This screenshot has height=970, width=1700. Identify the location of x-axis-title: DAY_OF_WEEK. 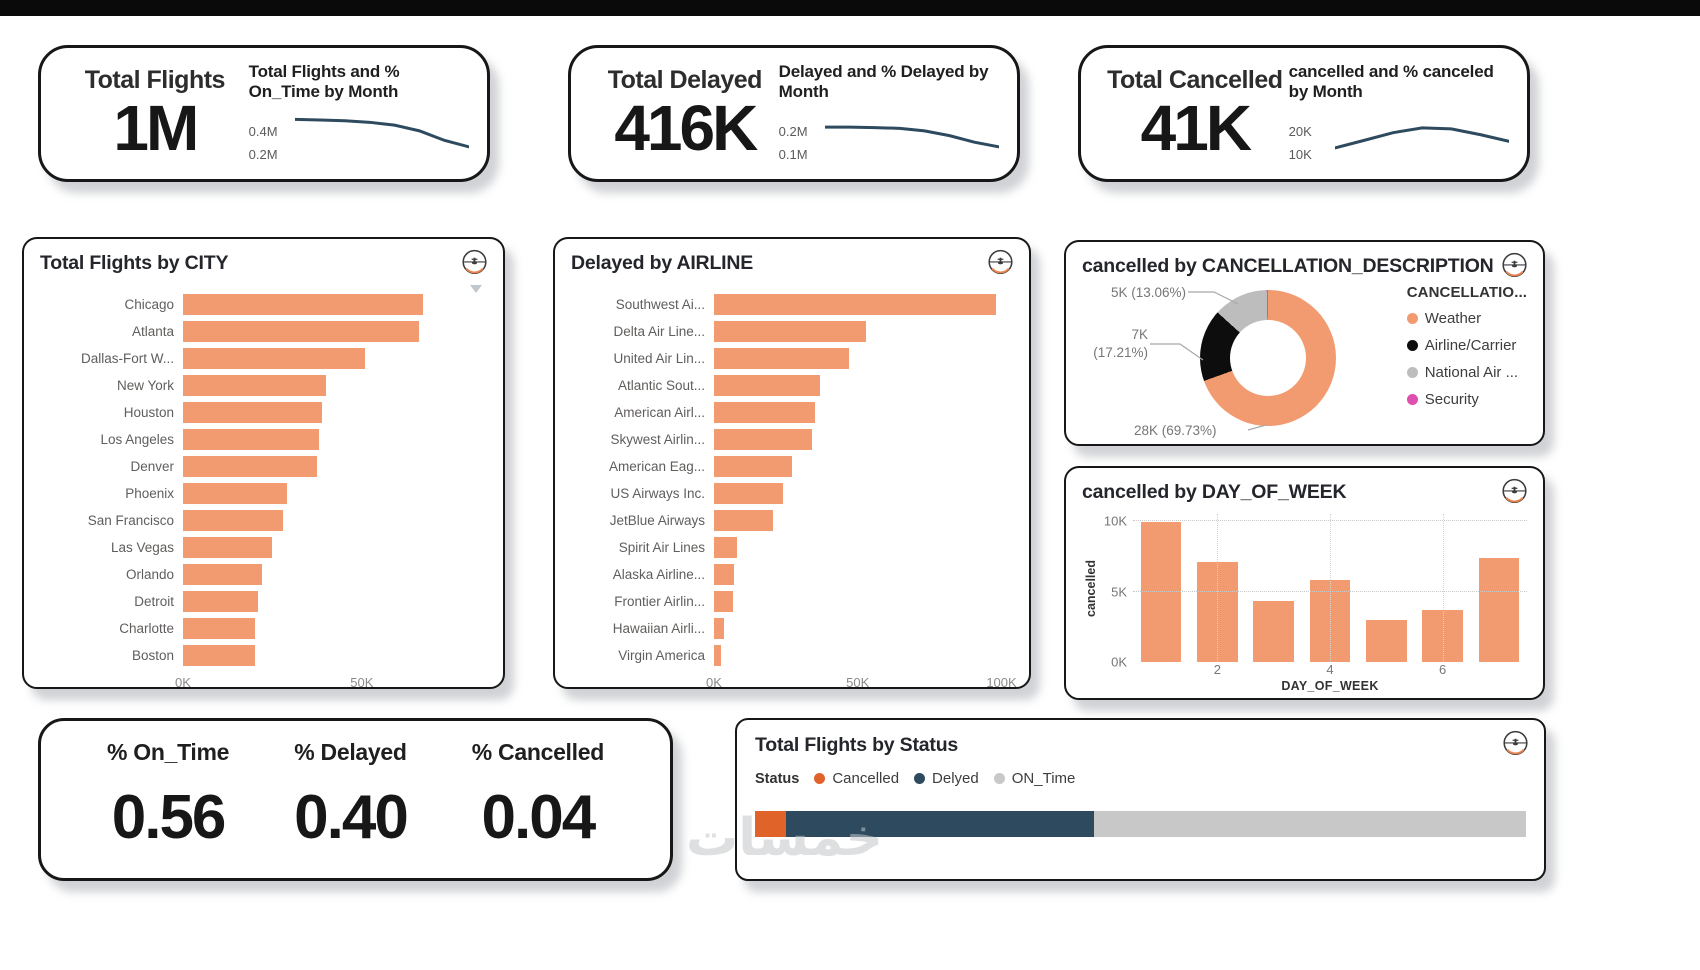
(1330, 686).